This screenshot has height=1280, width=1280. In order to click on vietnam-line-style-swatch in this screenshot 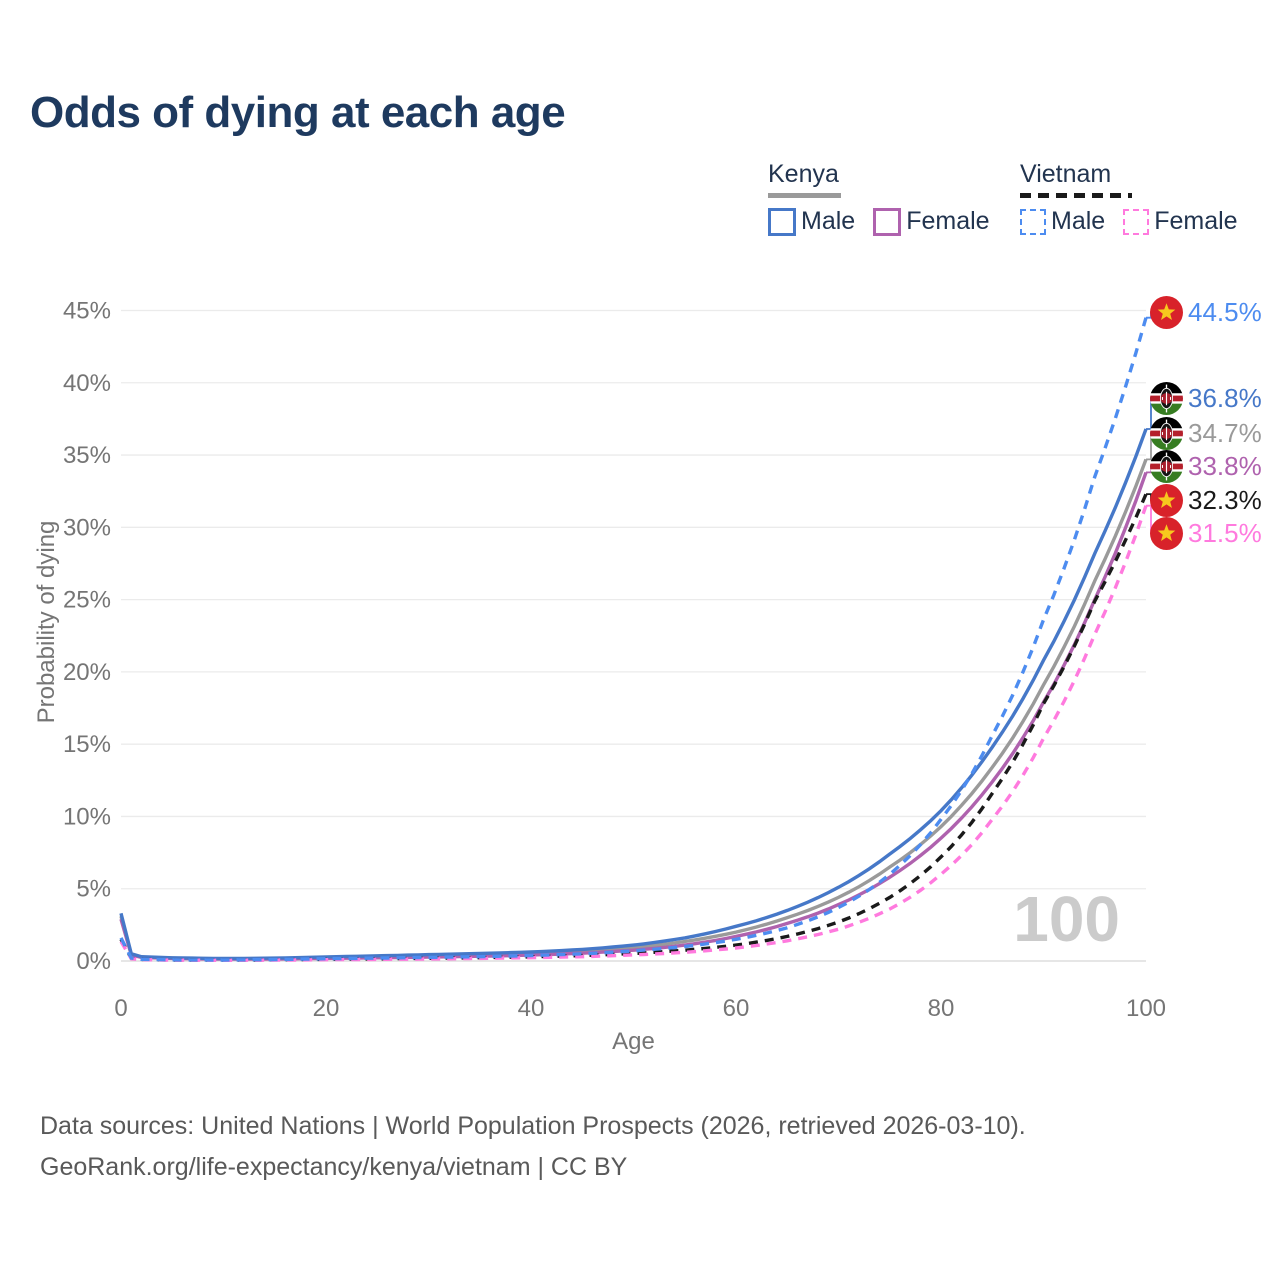, I will do `click(1076, 195)`.